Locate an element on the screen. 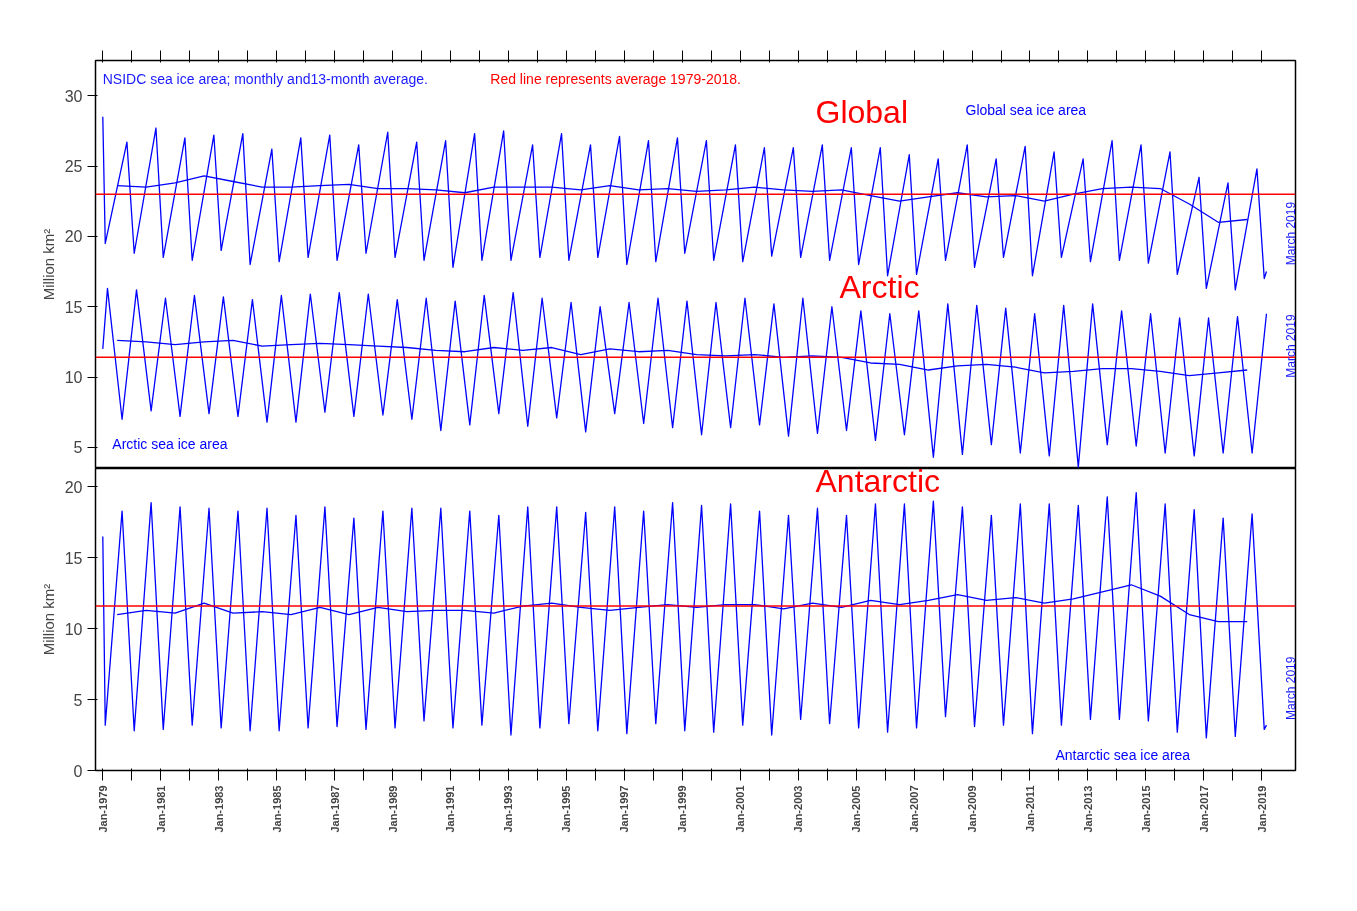 Image resolution: width=1357 pixels, height=911 pixels. x-tick-label: Jan-2007 is located at coordinates (914, 809).